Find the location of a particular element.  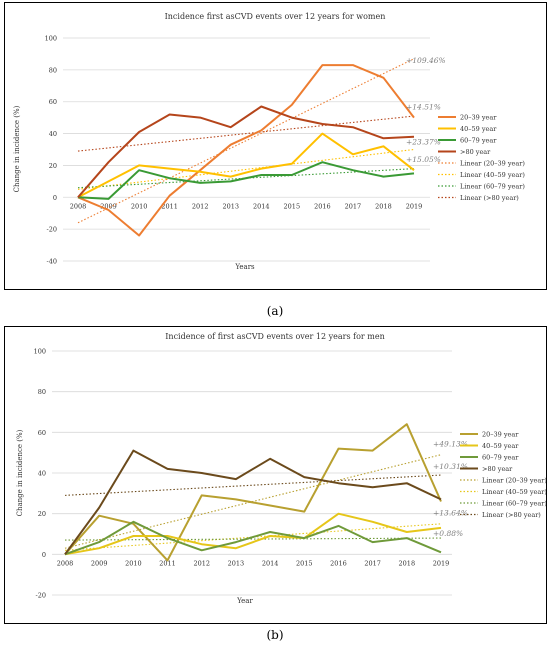

annotation-label: +10.31% is located at coordinates (450, 466).